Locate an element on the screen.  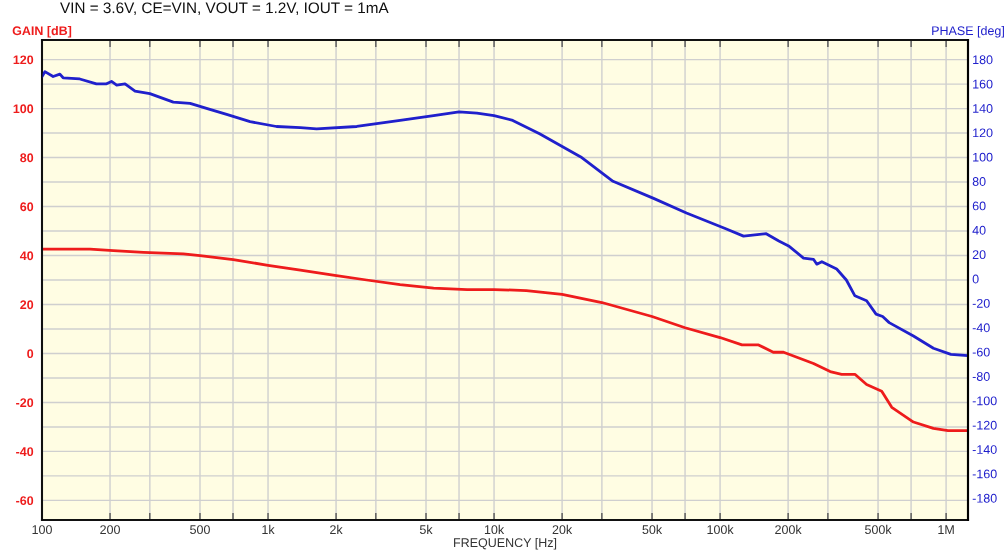
y2-tick-label: -120 is located at coordinates (984, 425).